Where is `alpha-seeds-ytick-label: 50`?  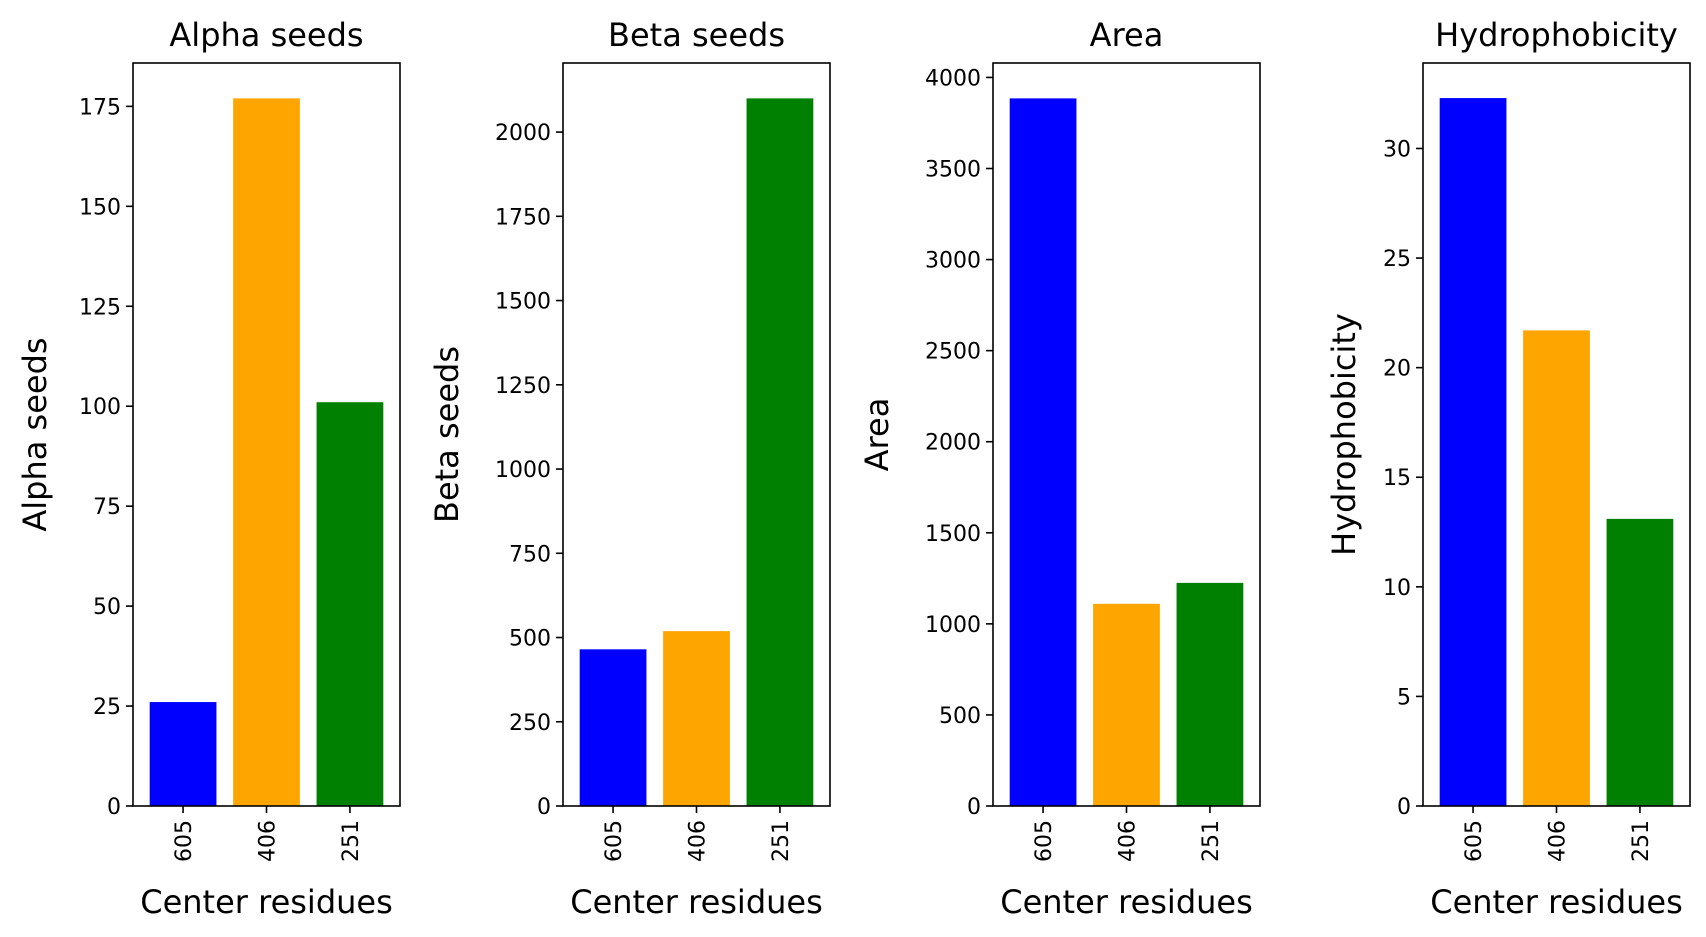 alpha-seeds-ytick-label: 50 is located at coordinates (107, 607).